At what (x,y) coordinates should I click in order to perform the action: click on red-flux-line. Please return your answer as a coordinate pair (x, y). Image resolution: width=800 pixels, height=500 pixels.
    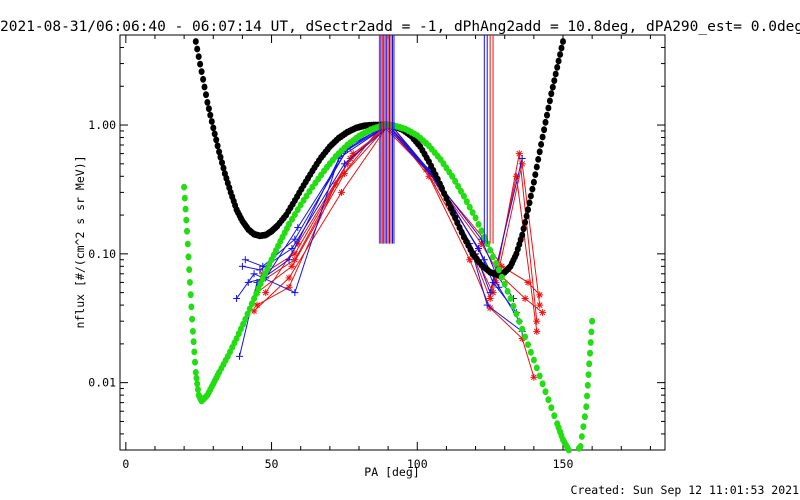
    Looking at the image, I should click on (397, 228).